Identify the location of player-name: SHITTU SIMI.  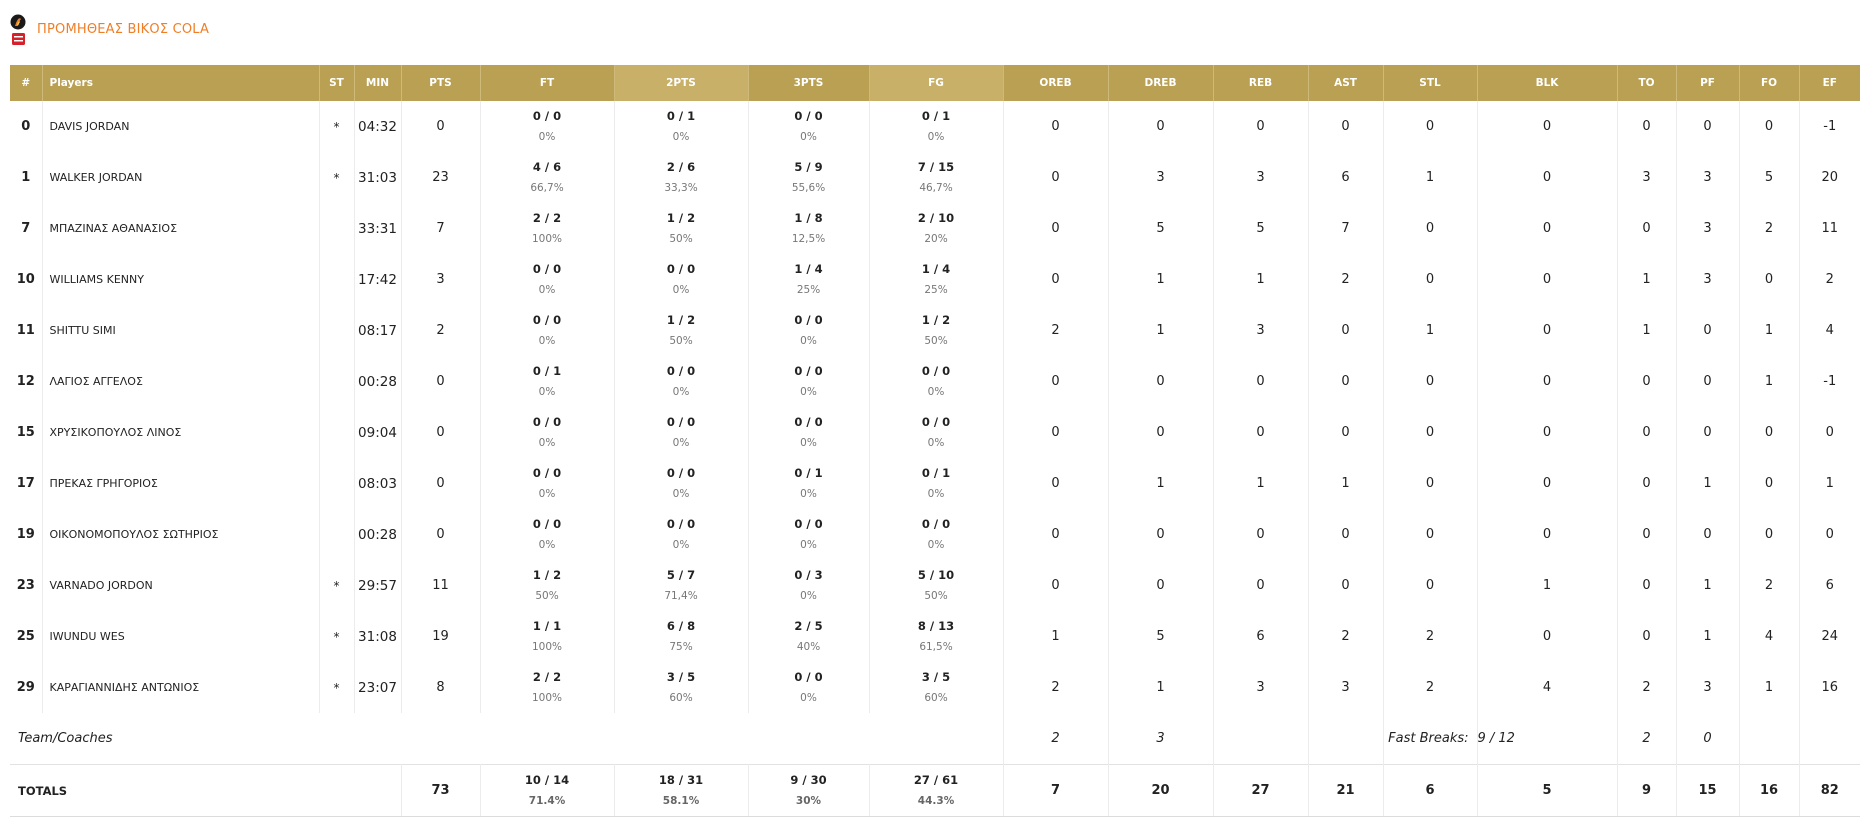
(181, 330).